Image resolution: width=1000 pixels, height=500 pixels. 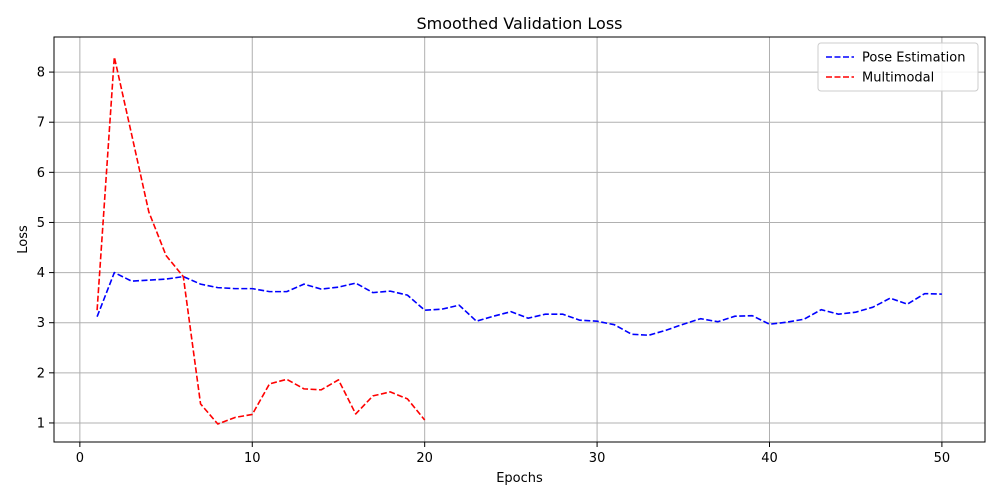 I want to click on y-tick-label: 3, so click(x=41, y=323).